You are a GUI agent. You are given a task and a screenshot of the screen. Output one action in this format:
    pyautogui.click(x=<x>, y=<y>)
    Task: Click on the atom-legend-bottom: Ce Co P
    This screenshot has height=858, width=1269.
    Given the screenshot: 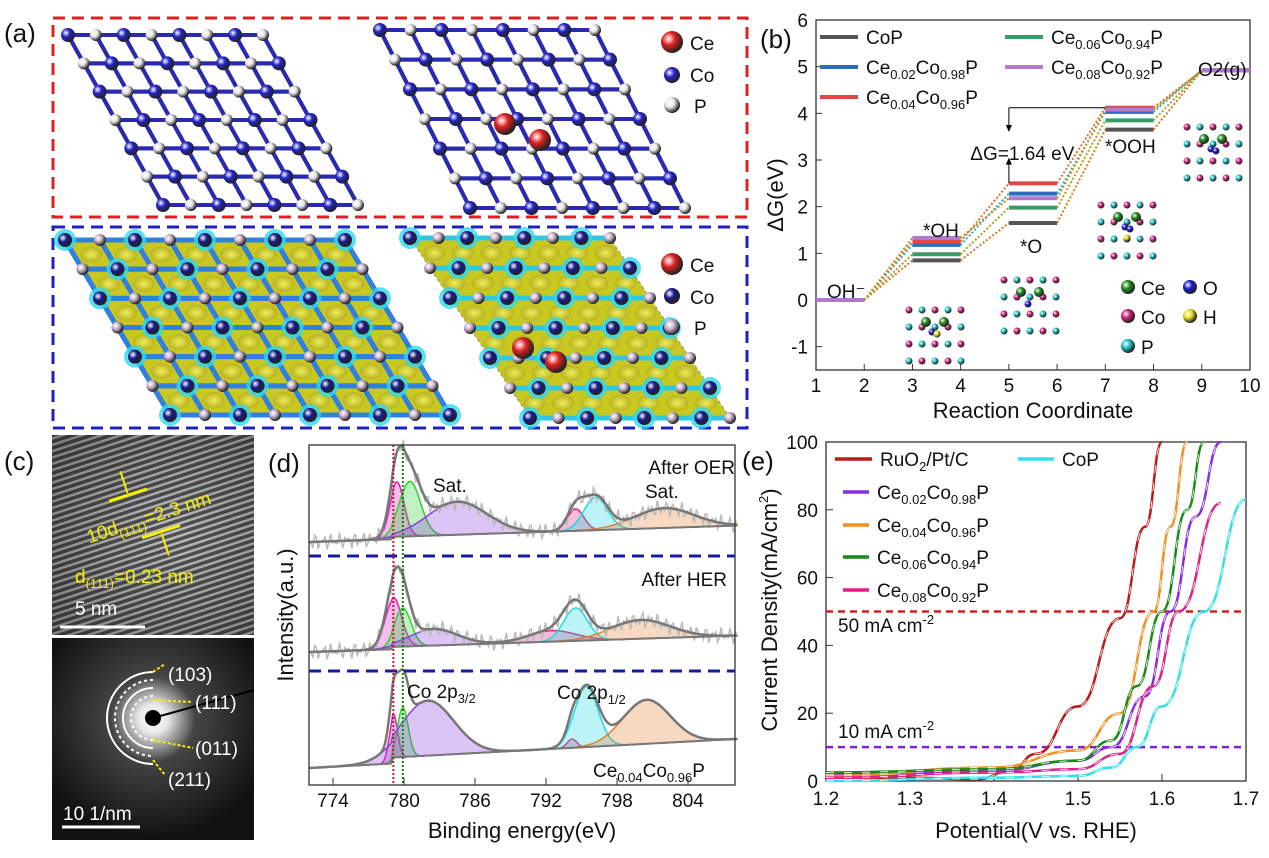 What is the action you would take?
    pyautogui.click(x=702, y=298)
    